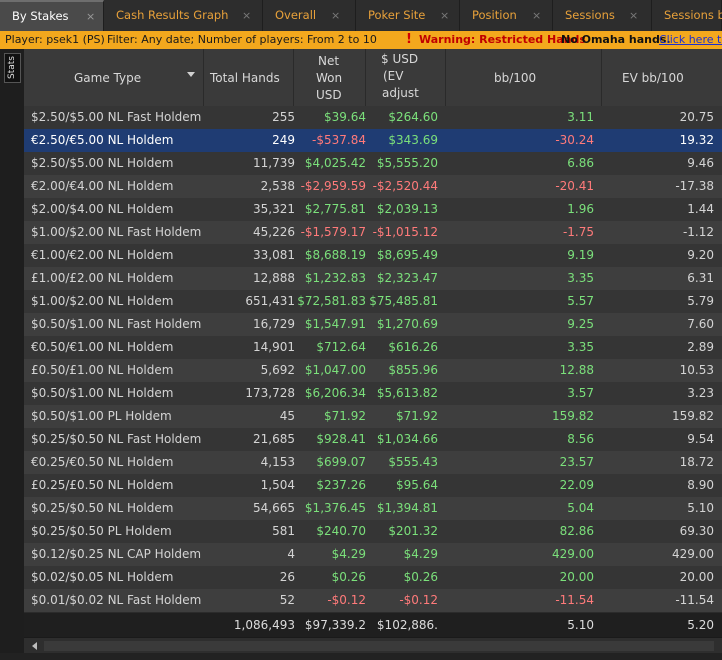  Describe the element at coordinates (102, 577) in the screenshot. I see `cell-game-type: $0.02/$0.05 NL Holdem` at that location.